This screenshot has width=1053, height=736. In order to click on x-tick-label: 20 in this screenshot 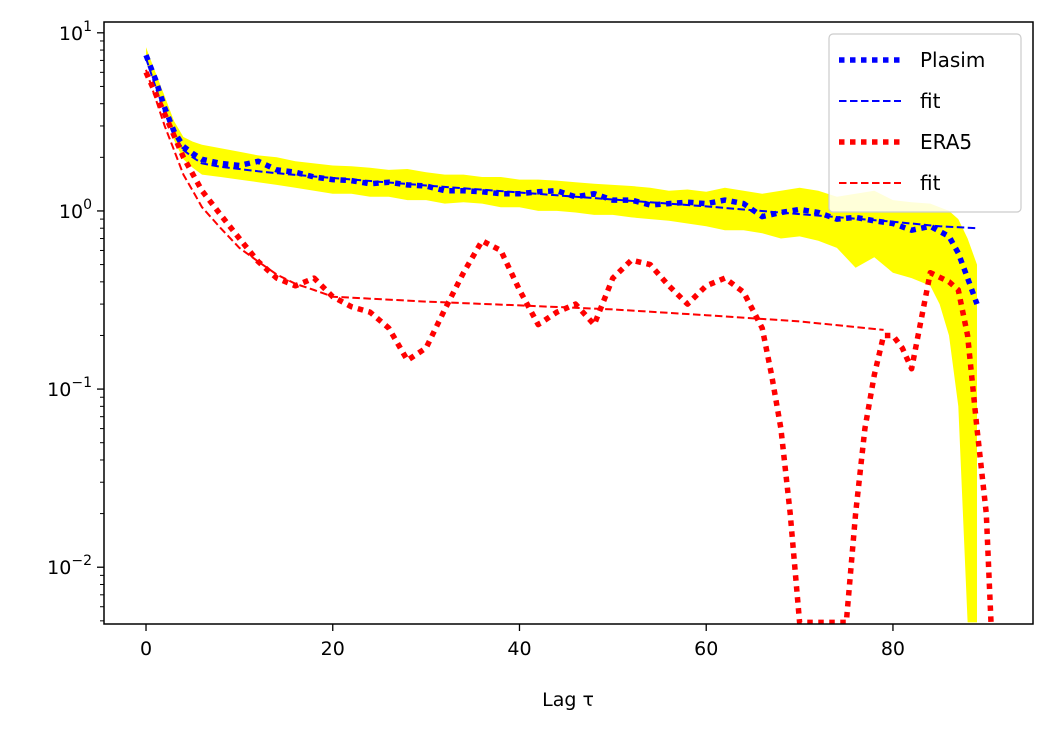, I will do `click(333, 649)`.